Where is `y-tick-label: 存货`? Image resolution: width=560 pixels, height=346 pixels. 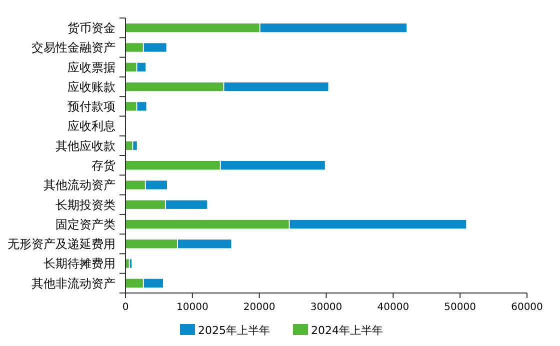
y-tick-label: 存货 is located at coordinates (104, 165).